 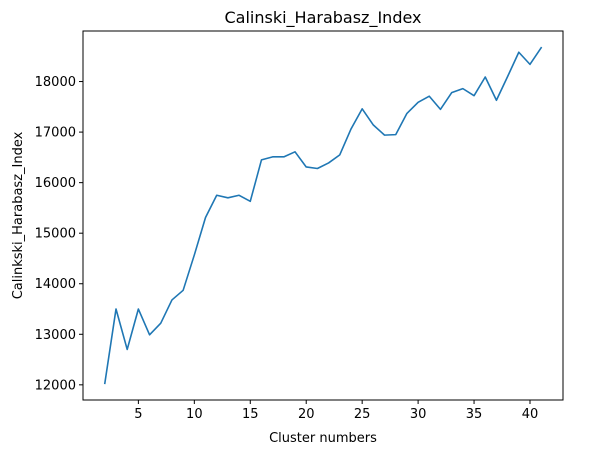 I want to click on x-tick-label: 5, so click(x=138, y=414).